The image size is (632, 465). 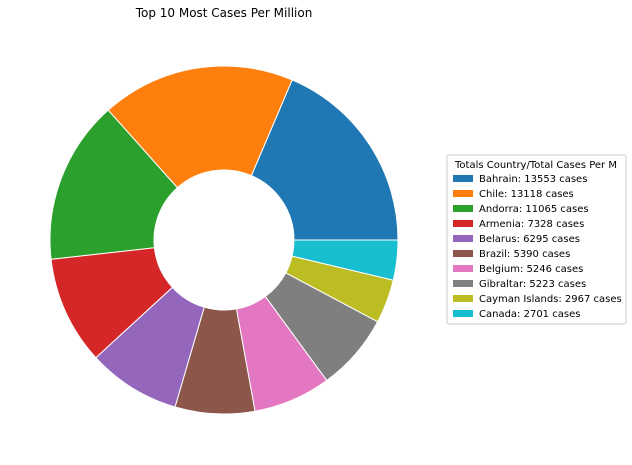 What do you see at coordinates (463, 283) in the screenshot?
I see `legend-swatch-gibraltar` at bounding box center [463, 283].